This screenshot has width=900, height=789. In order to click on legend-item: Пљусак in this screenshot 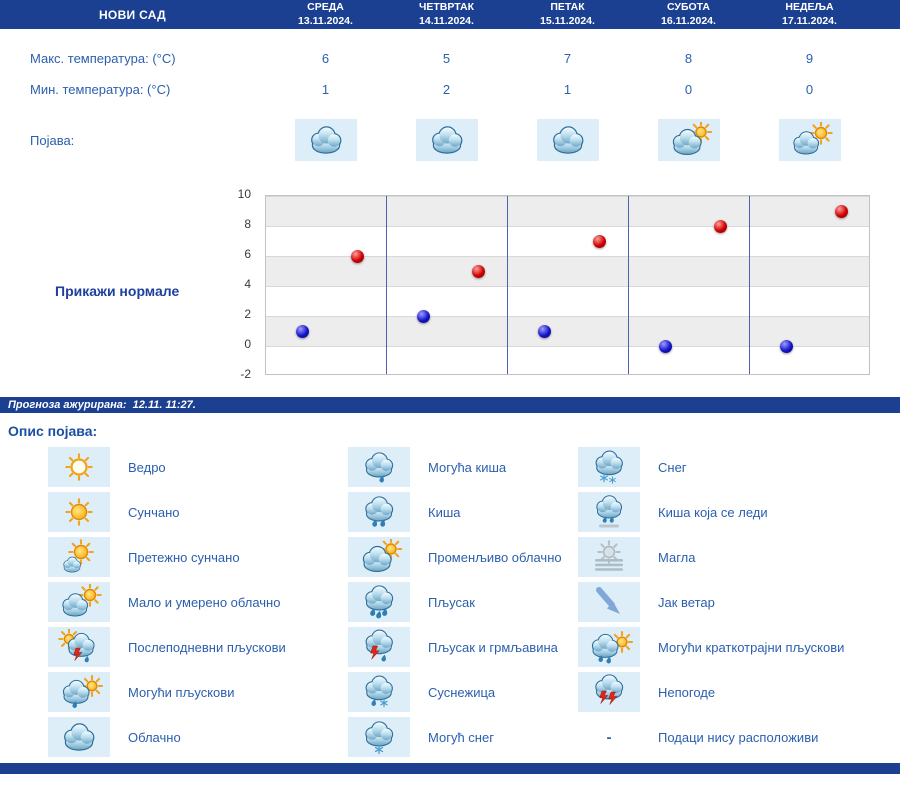, I will do `click(415, 602)`.